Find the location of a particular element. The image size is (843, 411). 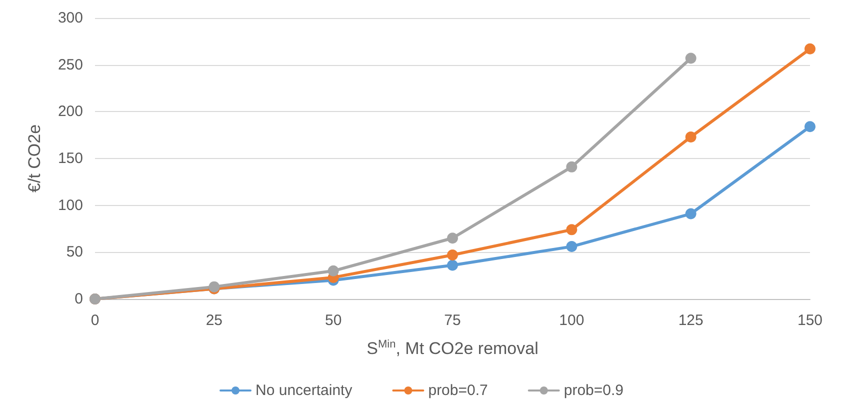

x-tick-label: 50 is located at coordinates (333, 320).